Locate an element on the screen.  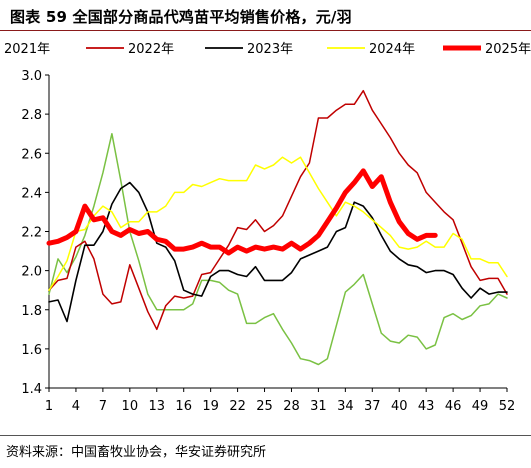
y-tick-label: 1.8 is located at coordinates (31, 311).